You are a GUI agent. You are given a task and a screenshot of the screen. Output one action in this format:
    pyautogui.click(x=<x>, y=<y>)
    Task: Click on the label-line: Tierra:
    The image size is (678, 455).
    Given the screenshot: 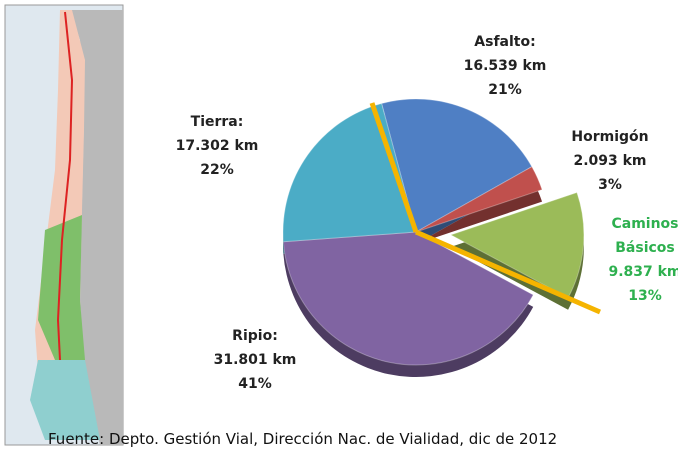 What is the action you would take?
    pyautogui.click(x=217, y=122)
    